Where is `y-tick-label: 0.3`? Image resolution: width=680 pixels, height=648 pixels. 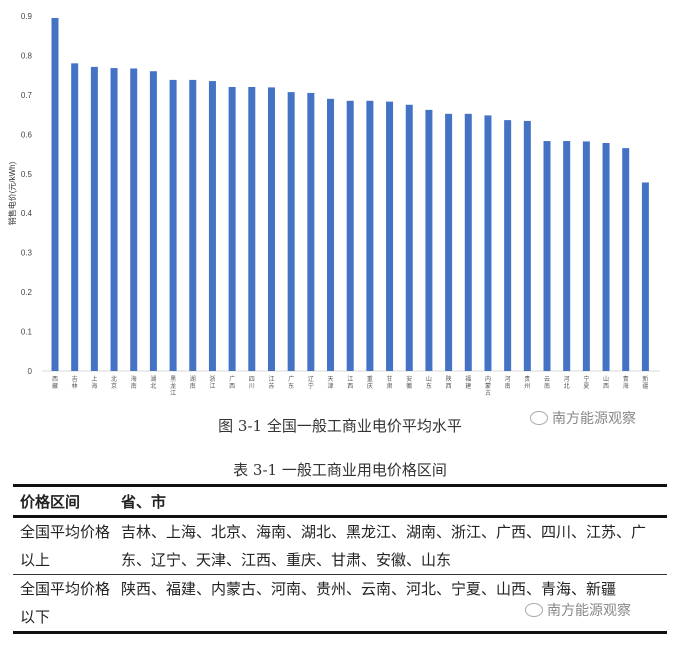 y-tick-label: 0.3 is located at coordinates (27, 253).